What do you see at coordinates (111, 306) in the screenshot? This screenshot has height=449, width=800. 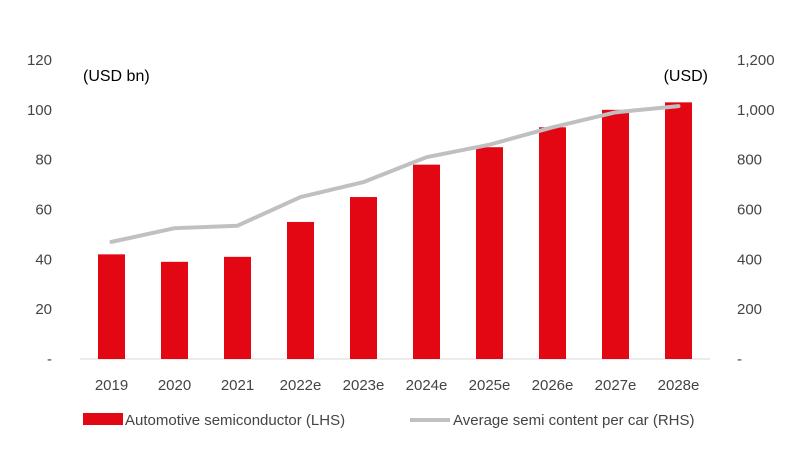 I see `bar-2019` at bounding box center [111, 306].